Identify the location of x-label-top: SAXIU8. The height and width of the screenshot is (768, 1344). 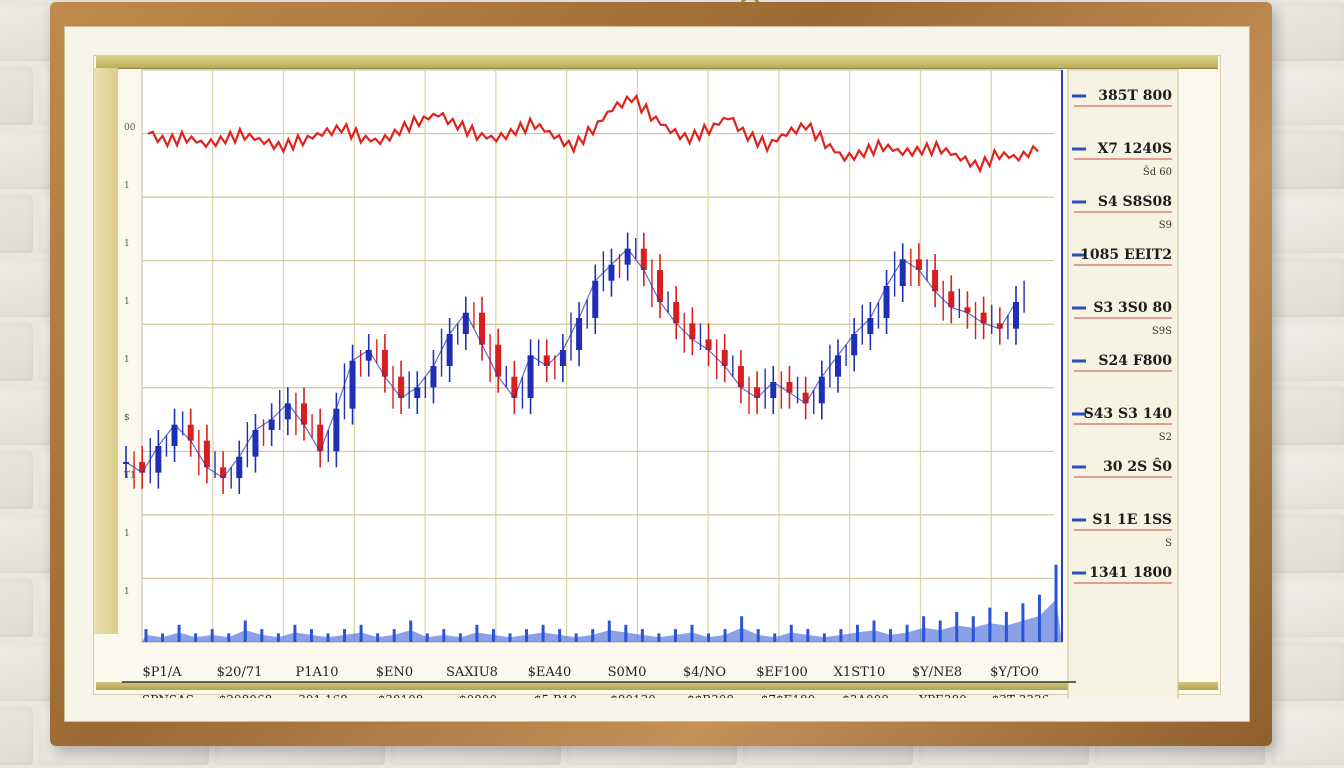
(472, 672).